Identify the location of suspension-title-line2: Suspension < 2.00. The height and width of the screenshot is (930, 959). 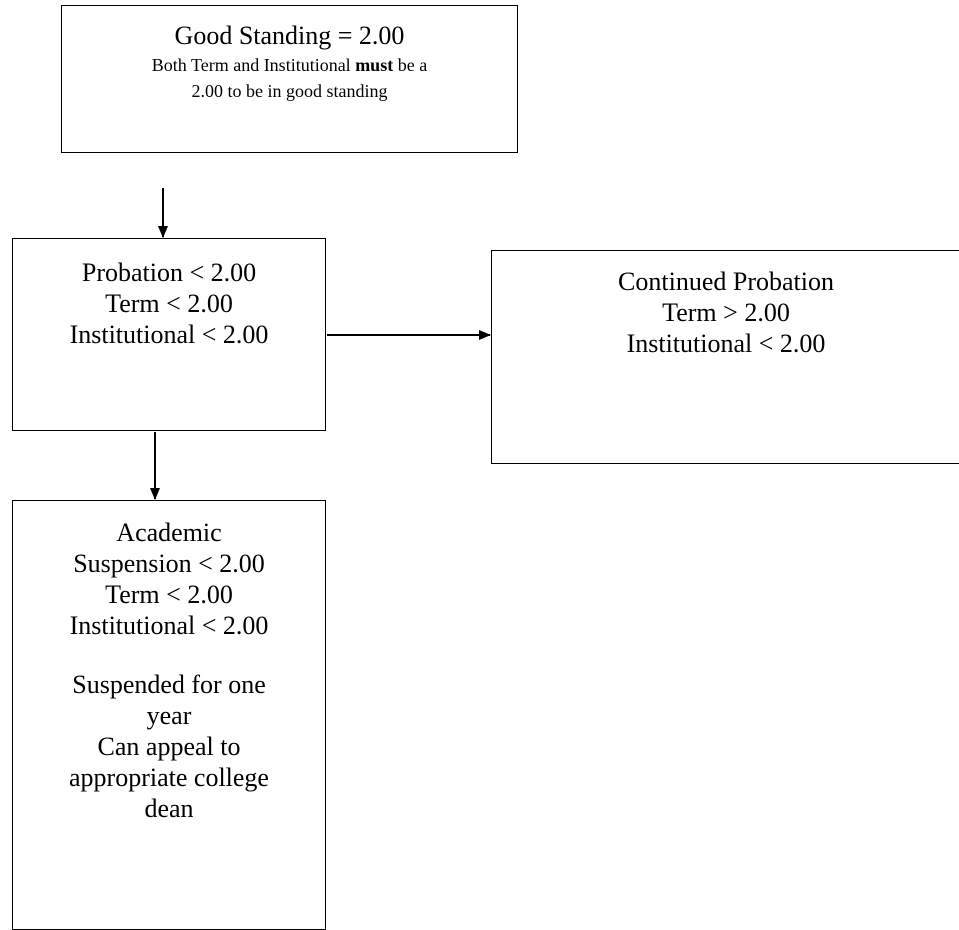
(169, 563).